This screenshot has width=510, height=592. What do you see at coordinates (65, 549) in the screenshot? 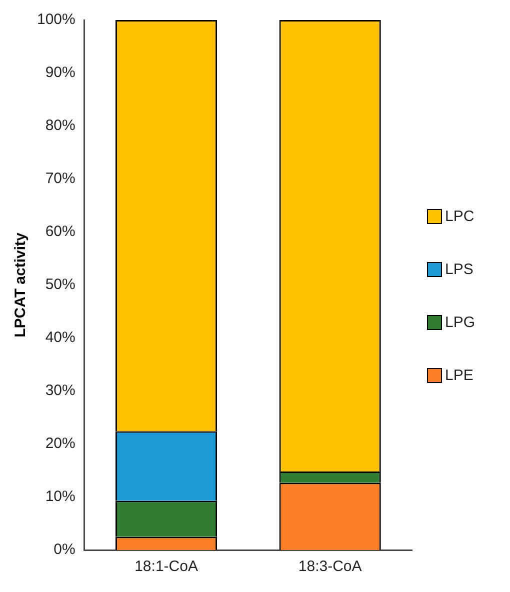
I see `y-tick-label: 0%` at bounding box center [65, 549].